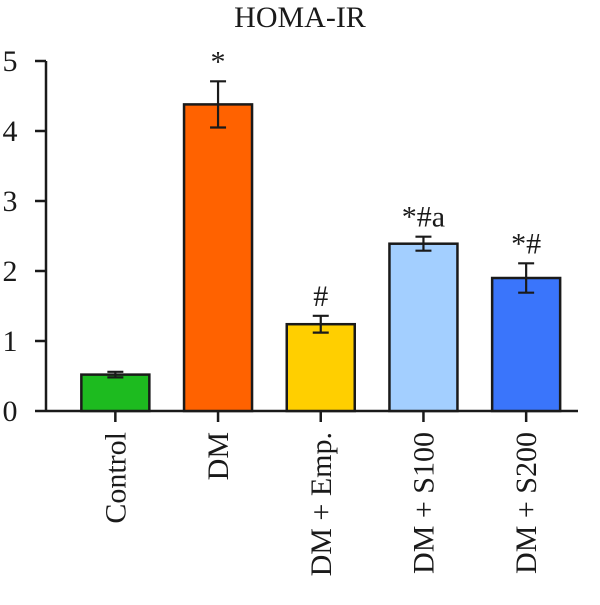 Image resolution: width=600 pixels, height=605 pixels. What do you see at coordinates (10, 201) in the screenshot?
I see `y-tick-label: 3` at bounding box center [10, 201].